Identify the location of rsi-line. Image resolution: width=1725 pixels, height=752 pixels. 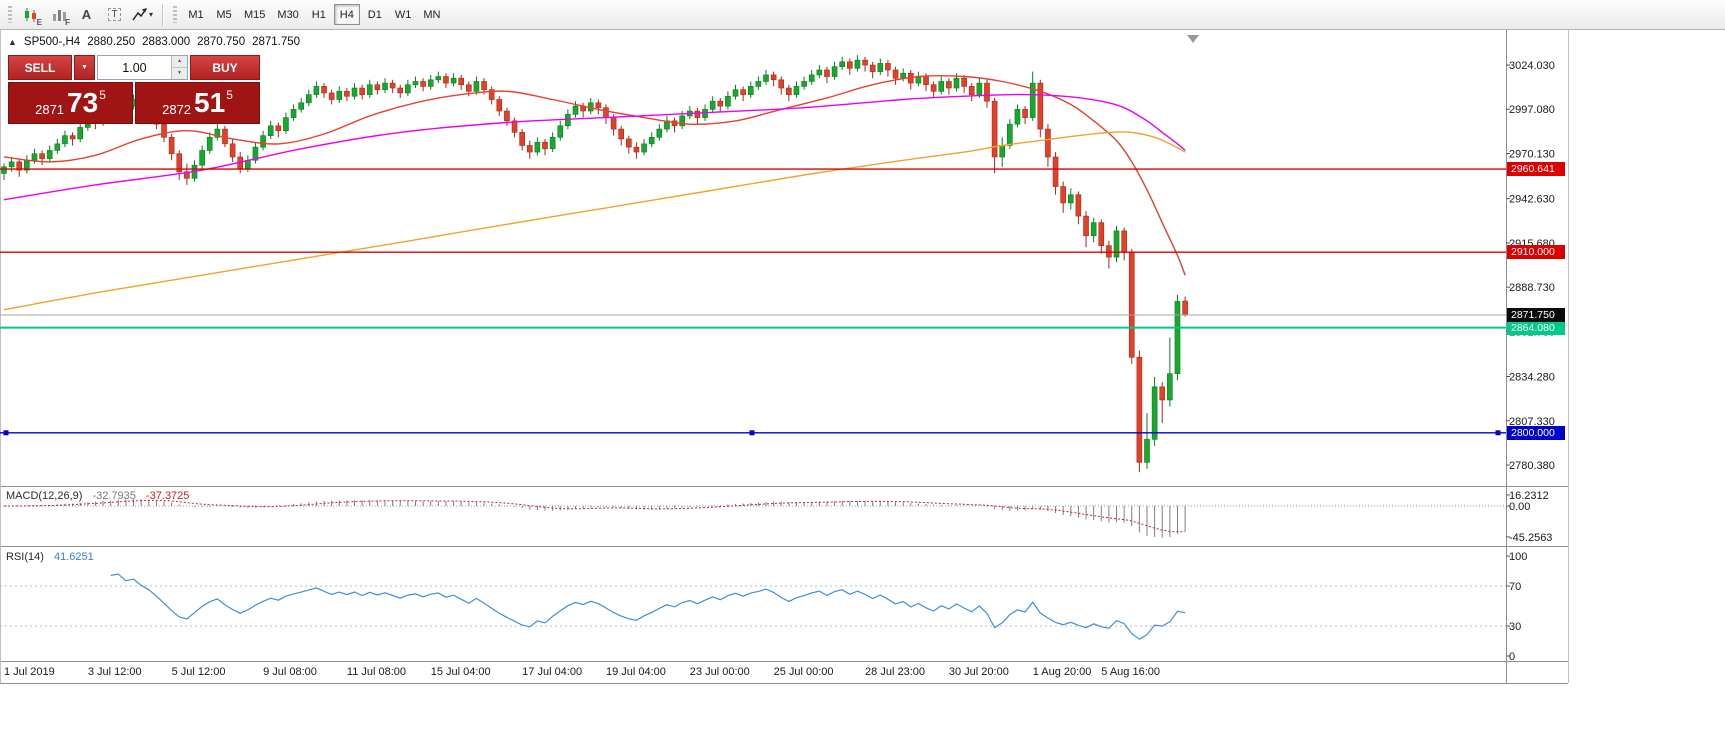
(648, 606).